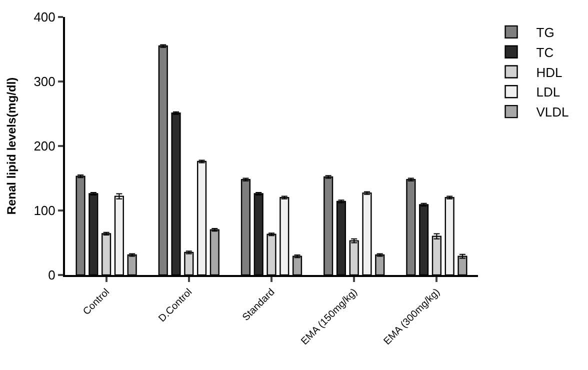 Image resolution: width=588 pixels, height=370 pixels. I want to click on y-axis-title: Renal lipid levels(mg/dl), so click(11, 146).